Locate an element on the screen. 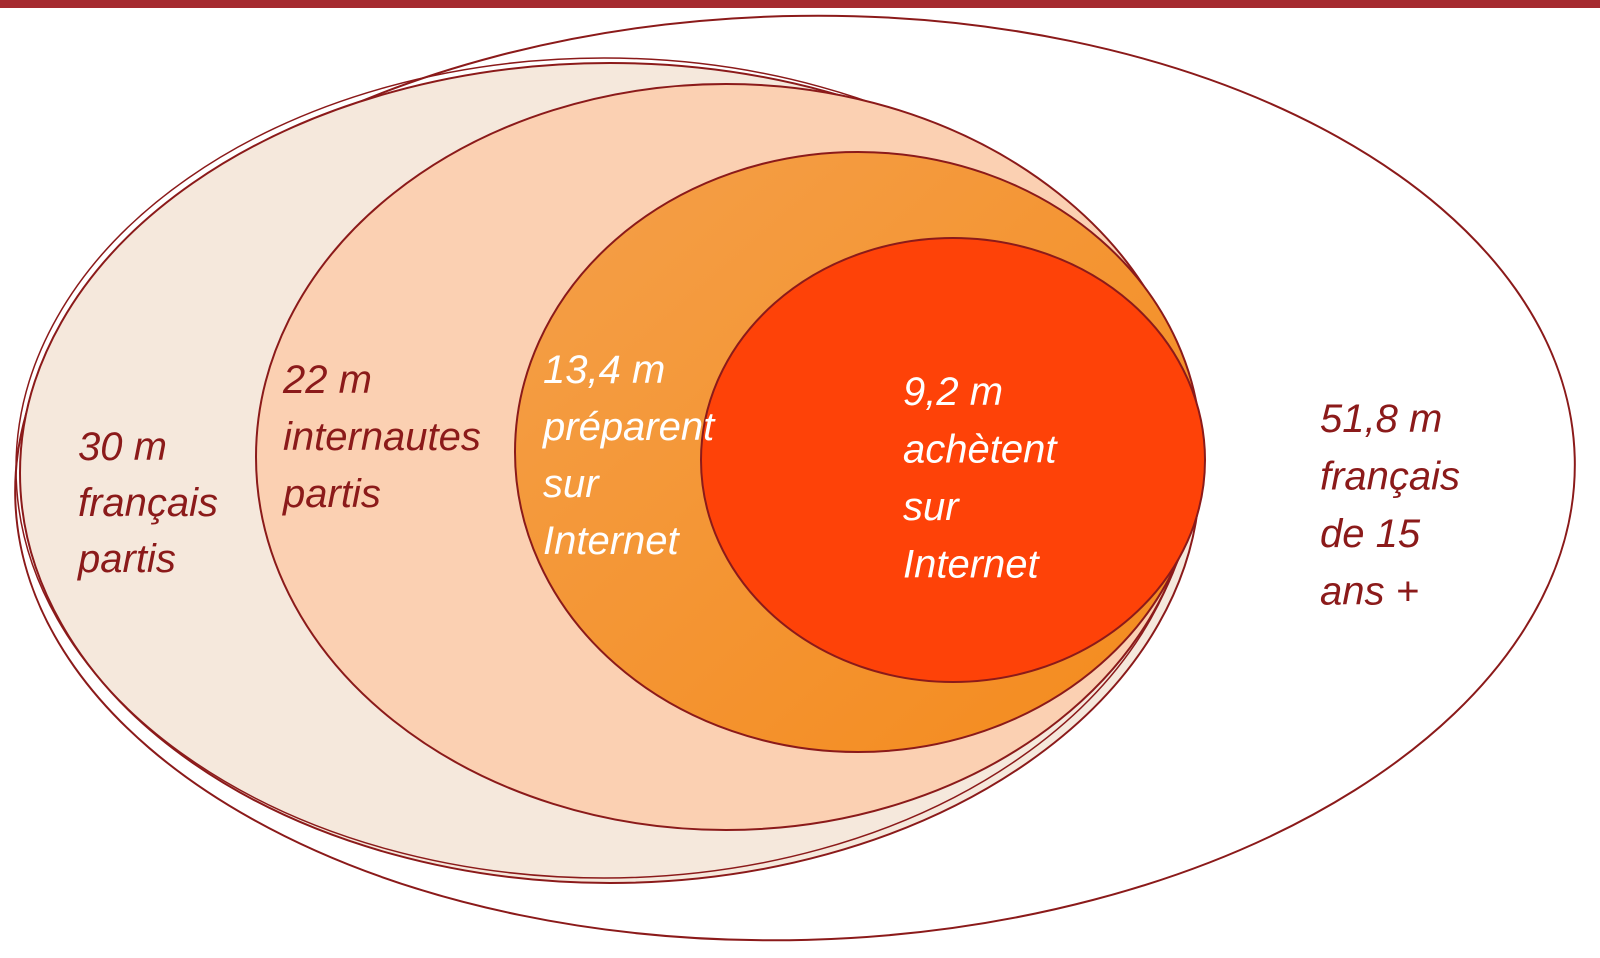 Image resolution: width=1600 pixels, height=958 pixels. set-label: 51,8 m is located at coordinates (1381, 419).